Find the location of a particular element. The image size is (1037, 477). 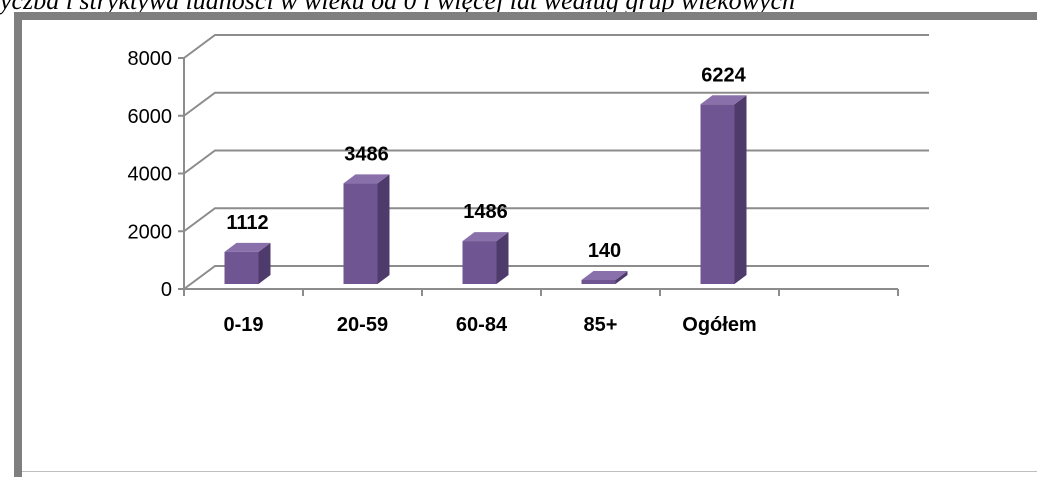

category-label: 20-59 is located at coordinates (362, 325).